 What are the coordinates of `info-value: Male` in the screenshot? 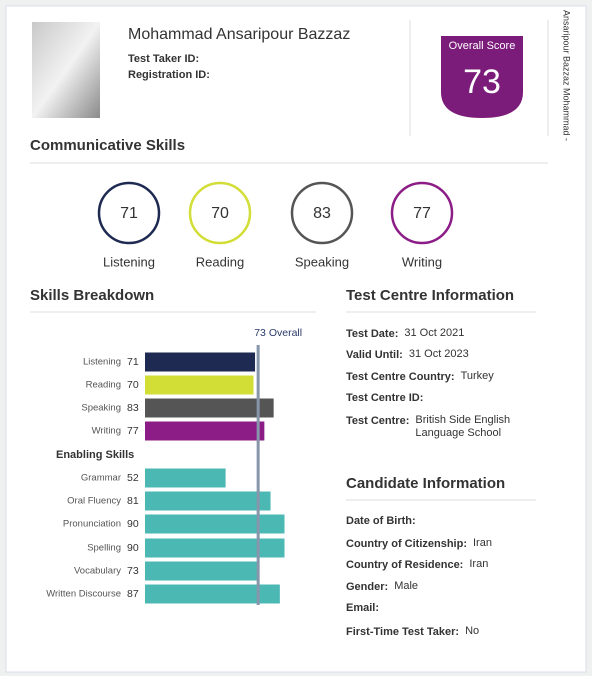 It's located at (406, 586).